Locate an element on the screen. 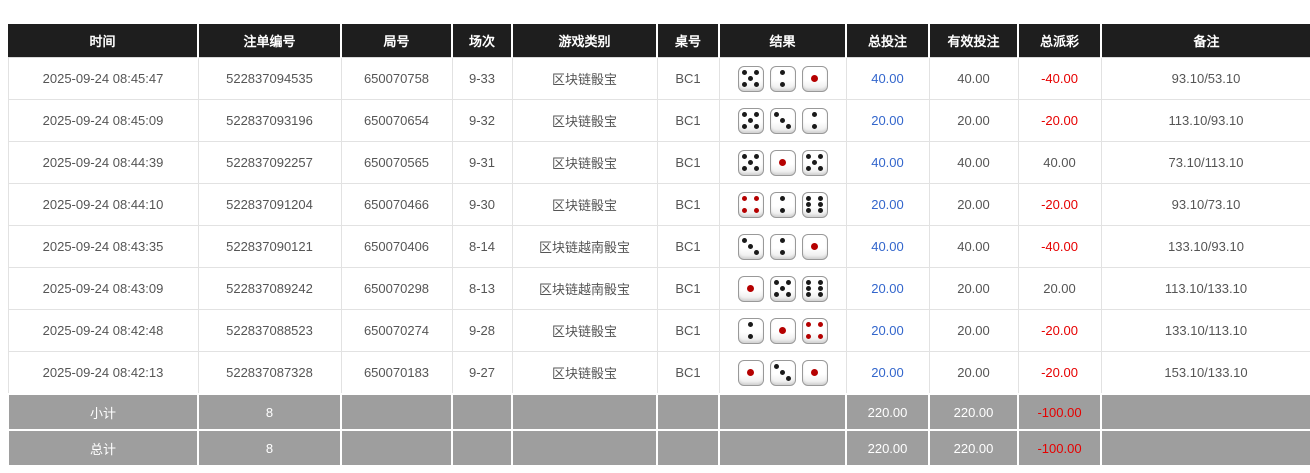  summary-empty-result is located at coordinates (782, 412).